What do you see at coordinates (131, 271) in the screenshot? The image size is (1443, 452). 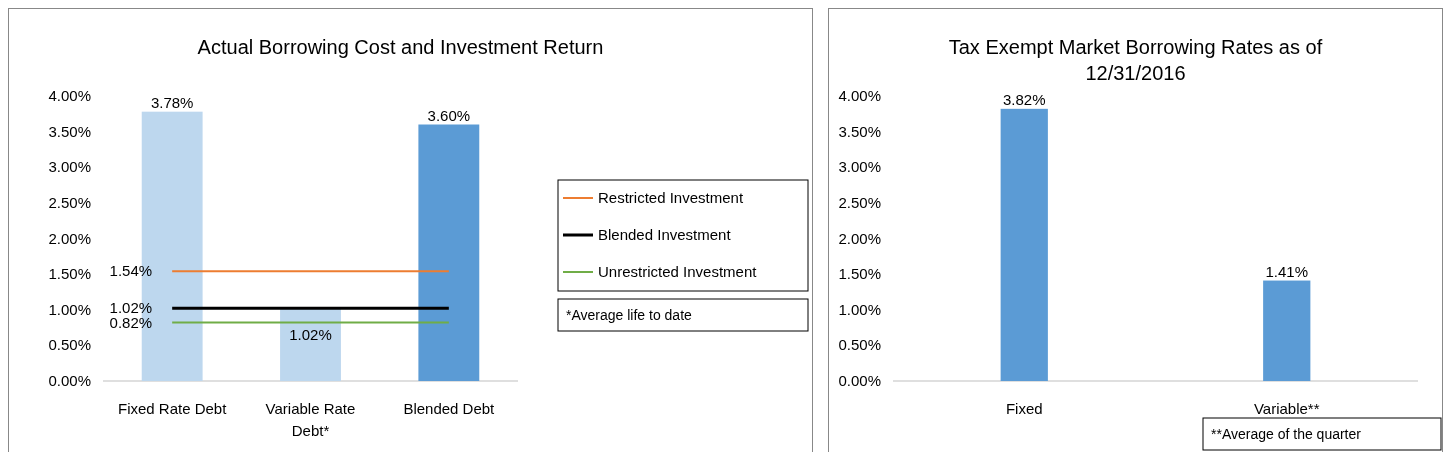 I see `data-label: 1.54%` at bounding box center [131, 271].